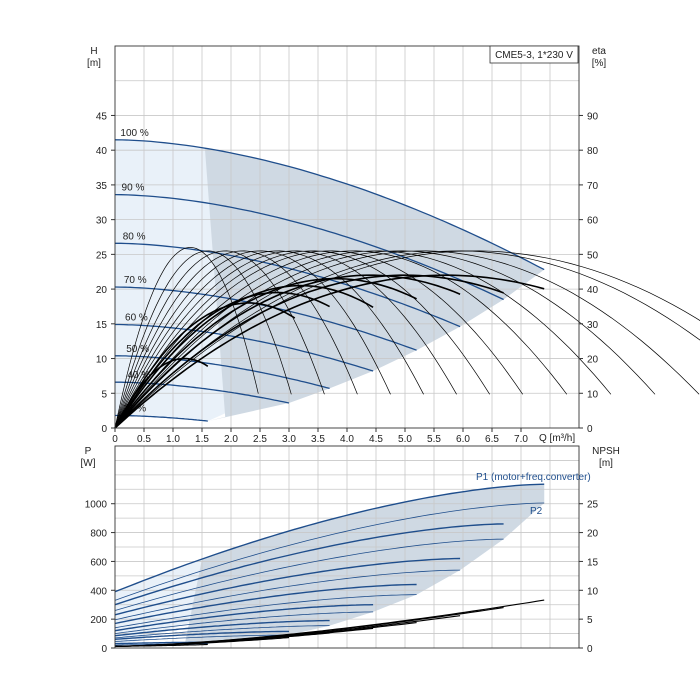 This screenshot has height=700, width=700. Describe the element at coordinates (102, 360) in the screenshot. I see `y-tick-label: 10` at that location.